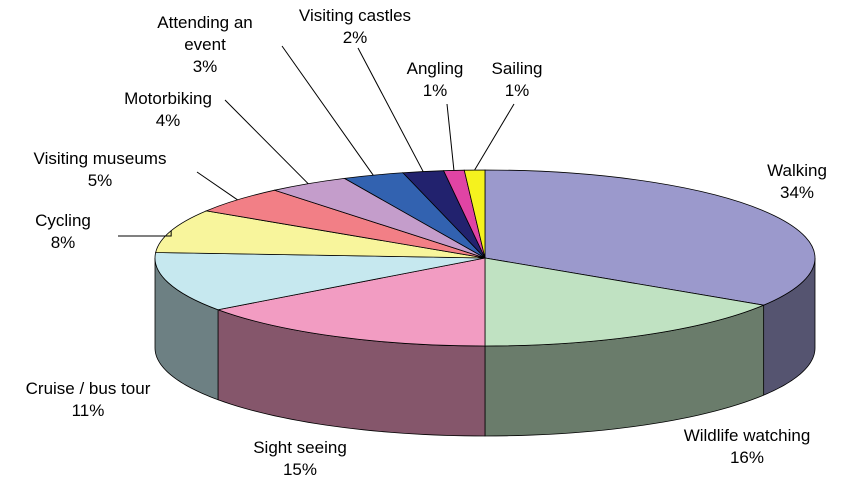  Describe the element at coordinates (63, 220) in the screenshot. I see `category-label: Cycling` at that location.